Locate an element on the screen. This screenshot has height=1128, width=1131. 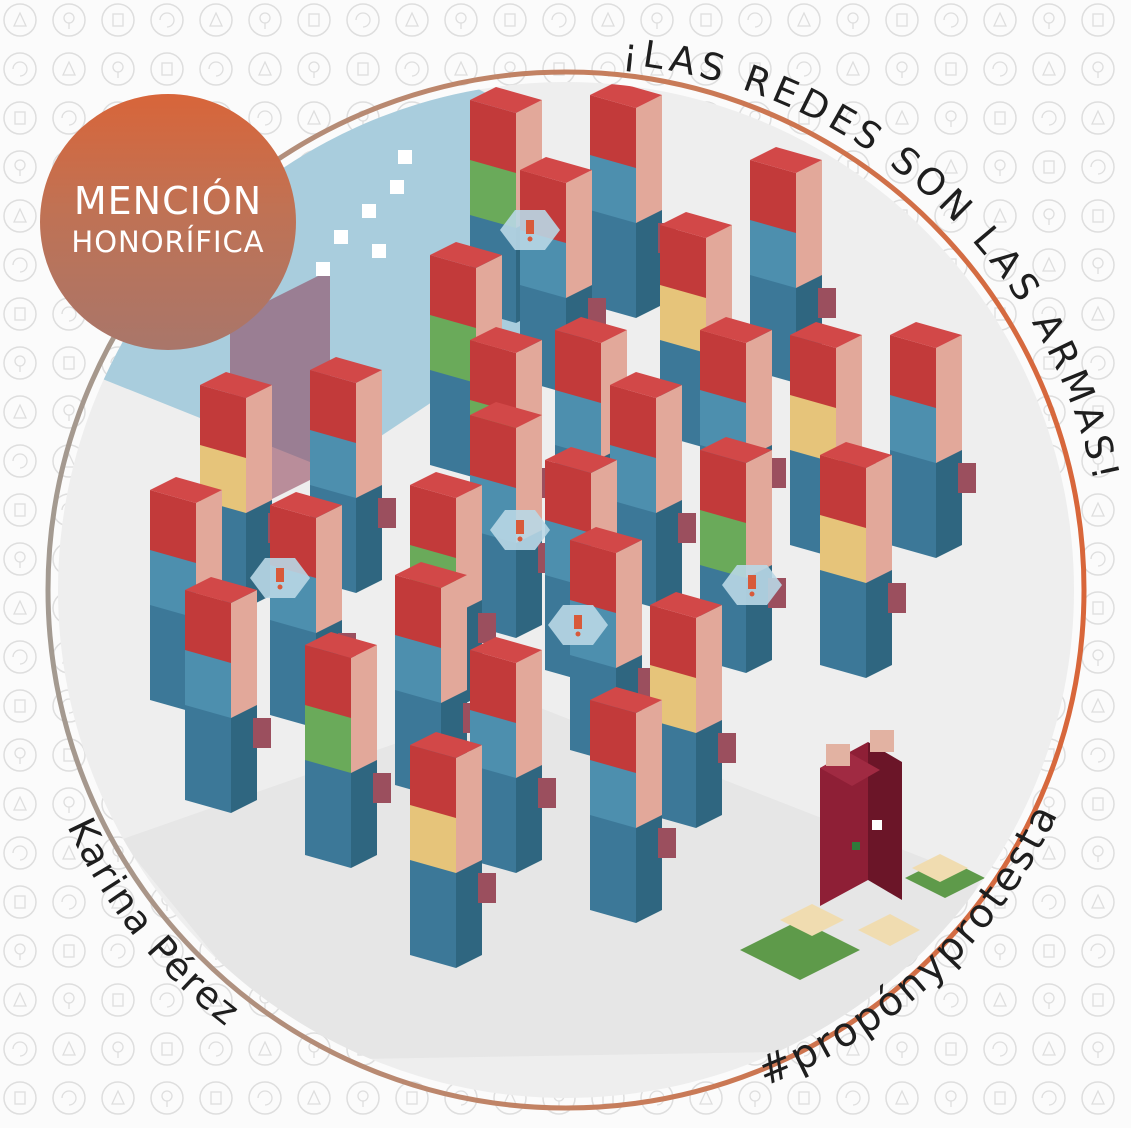
badge-line-1: MENCIÓN is located at coordinates (168, 201).